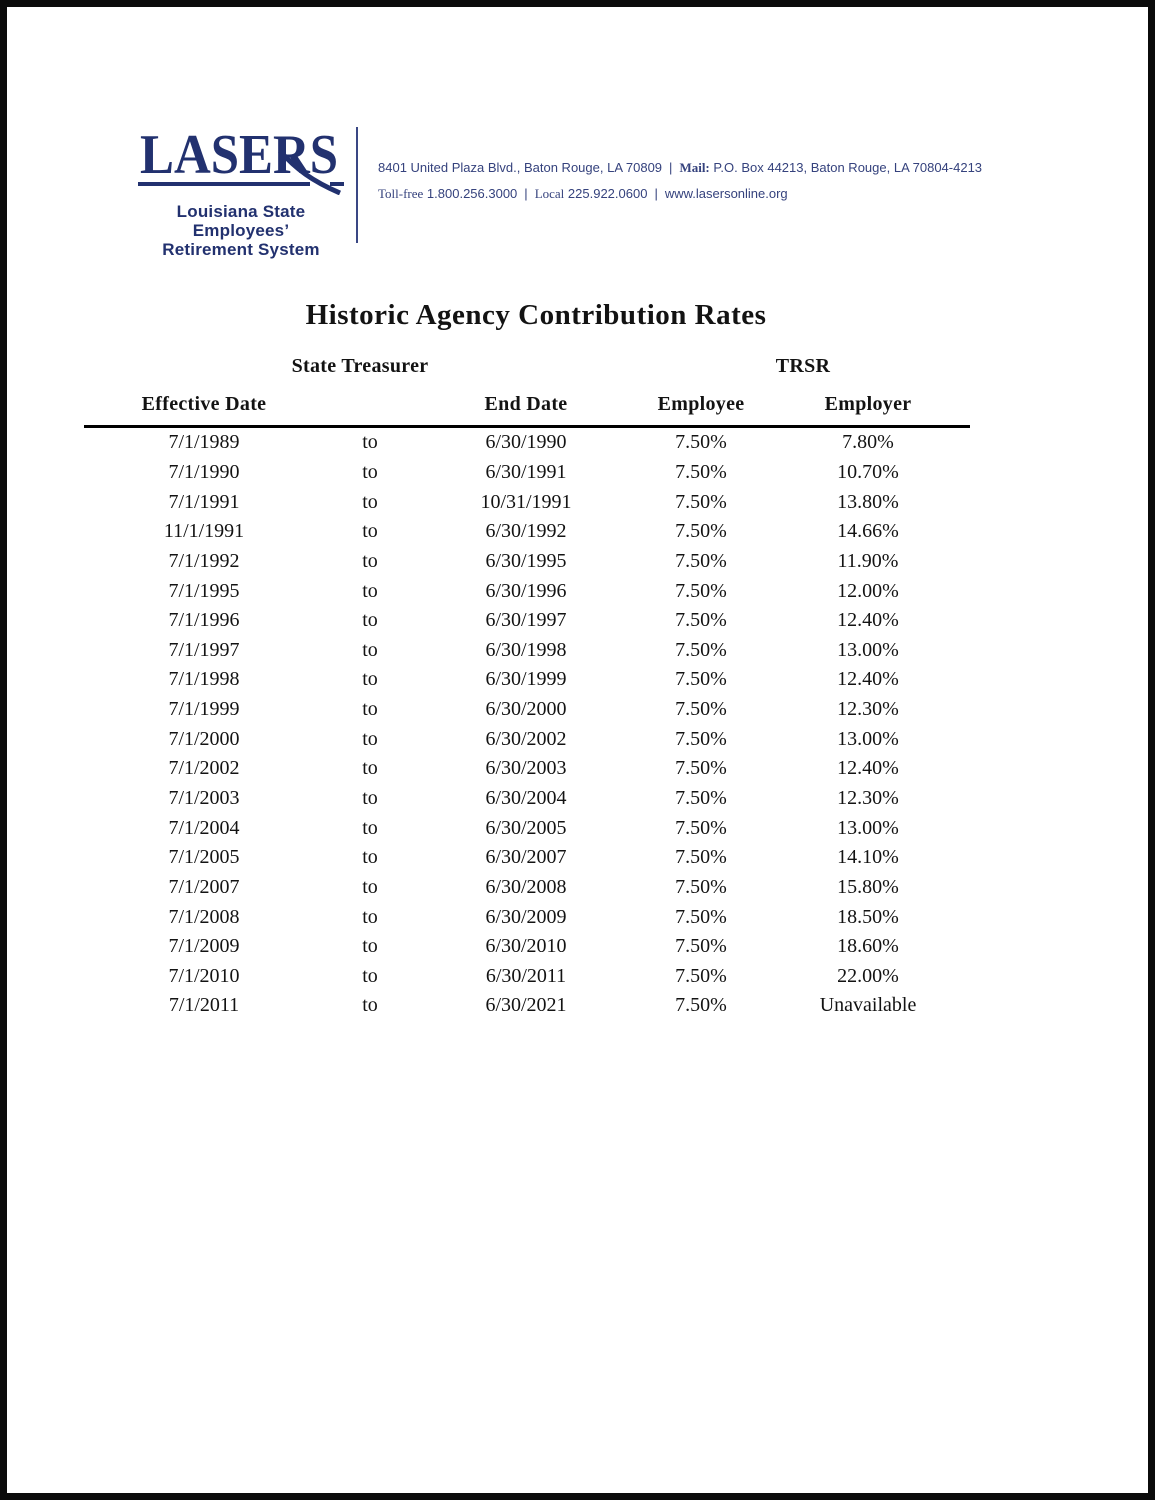 Image resolution: width=1155 pixels, height=1500 pixels. What do you see at coordinates (527, 650) in the screenshot?
I see `table-row: 7/1/1997 to 6/30/1998 7.50% 13.00%` at bounding box center [527, 650].